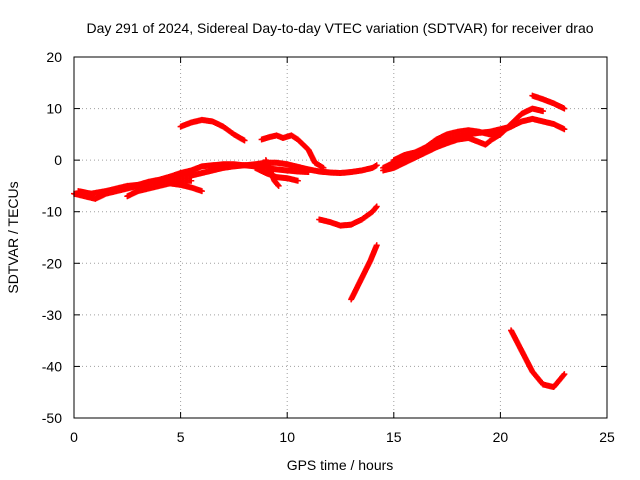  What do you see at coordinates (13, 237) in the screenshot?
I see `y-axis-label: SDTVAR / TECUs` at bounding box center [13, 237].